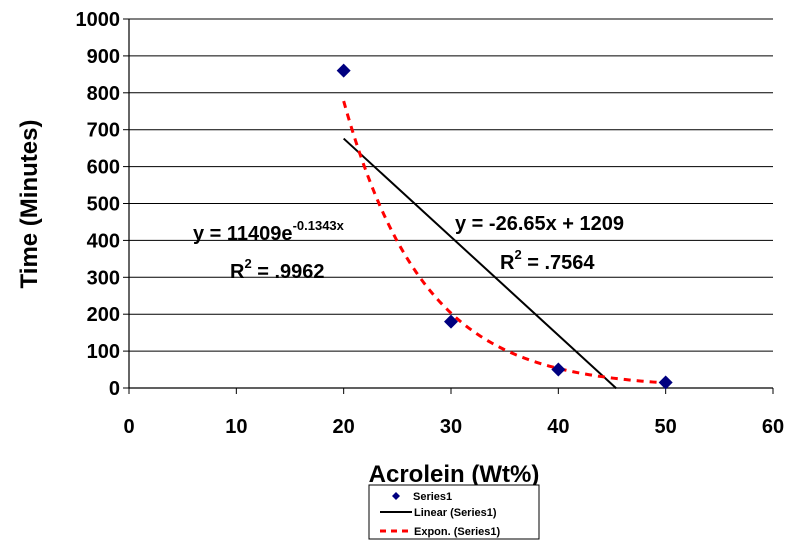 This screenshot has width=794, height=540. What do you see at coordinates (344, 427) in the screenshot?
I see `x-tick-label: 20` at bounding box center [344, 427].